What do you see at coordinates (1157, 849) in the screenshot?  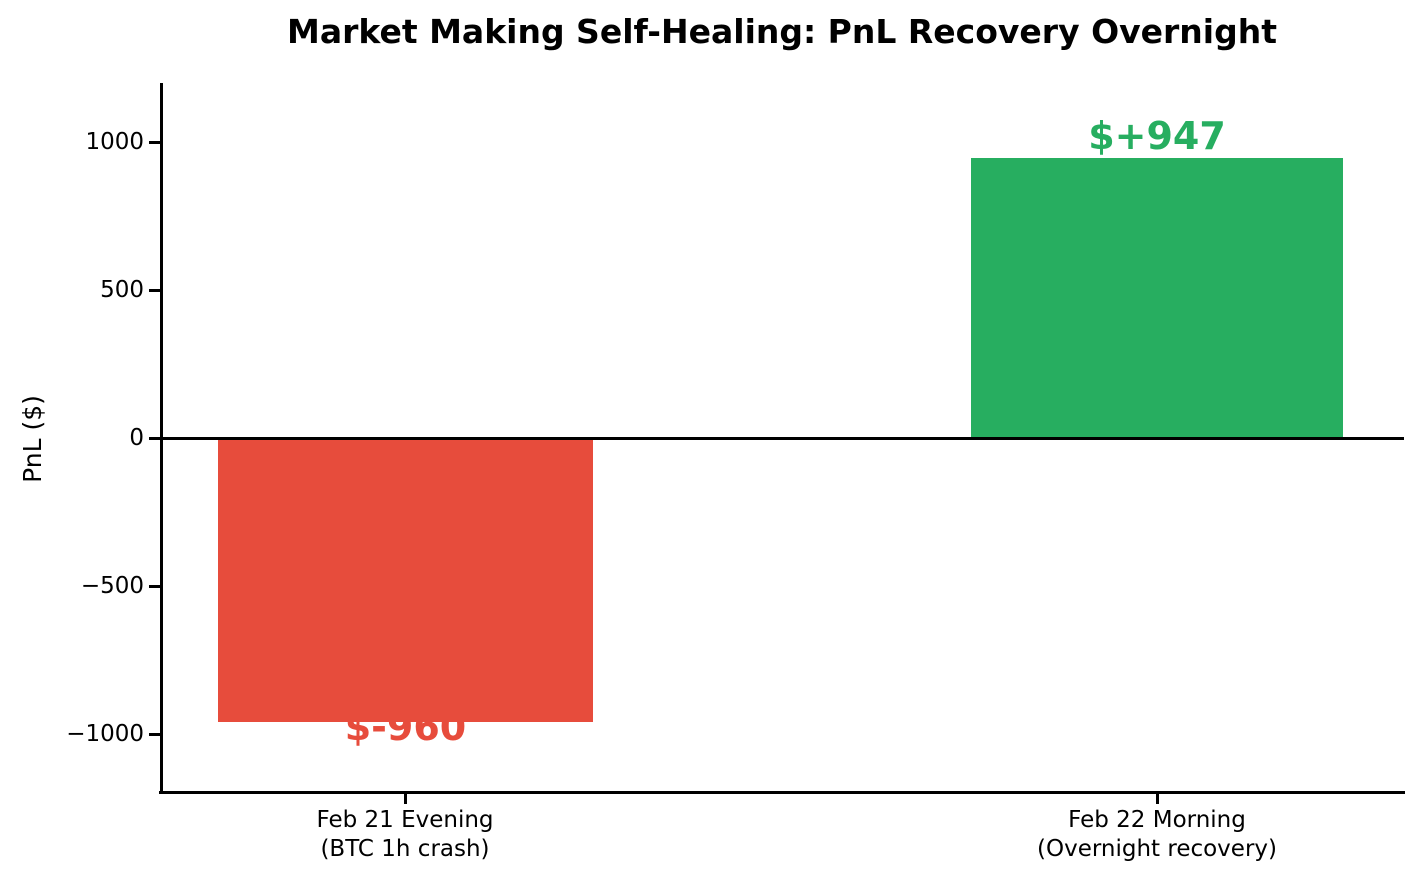 I see `x-tick-label-feb22-line2: (Overnight recovery)` at bounding box center [1157, 849].